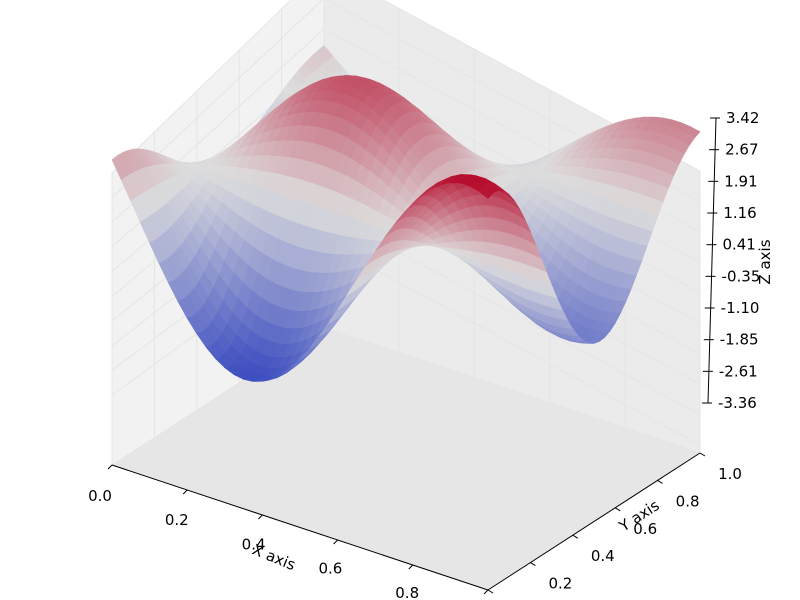  Describe the element at coordinates (739, 340) in the screenshot. I see `z-tick-label: -1.85` at that location.